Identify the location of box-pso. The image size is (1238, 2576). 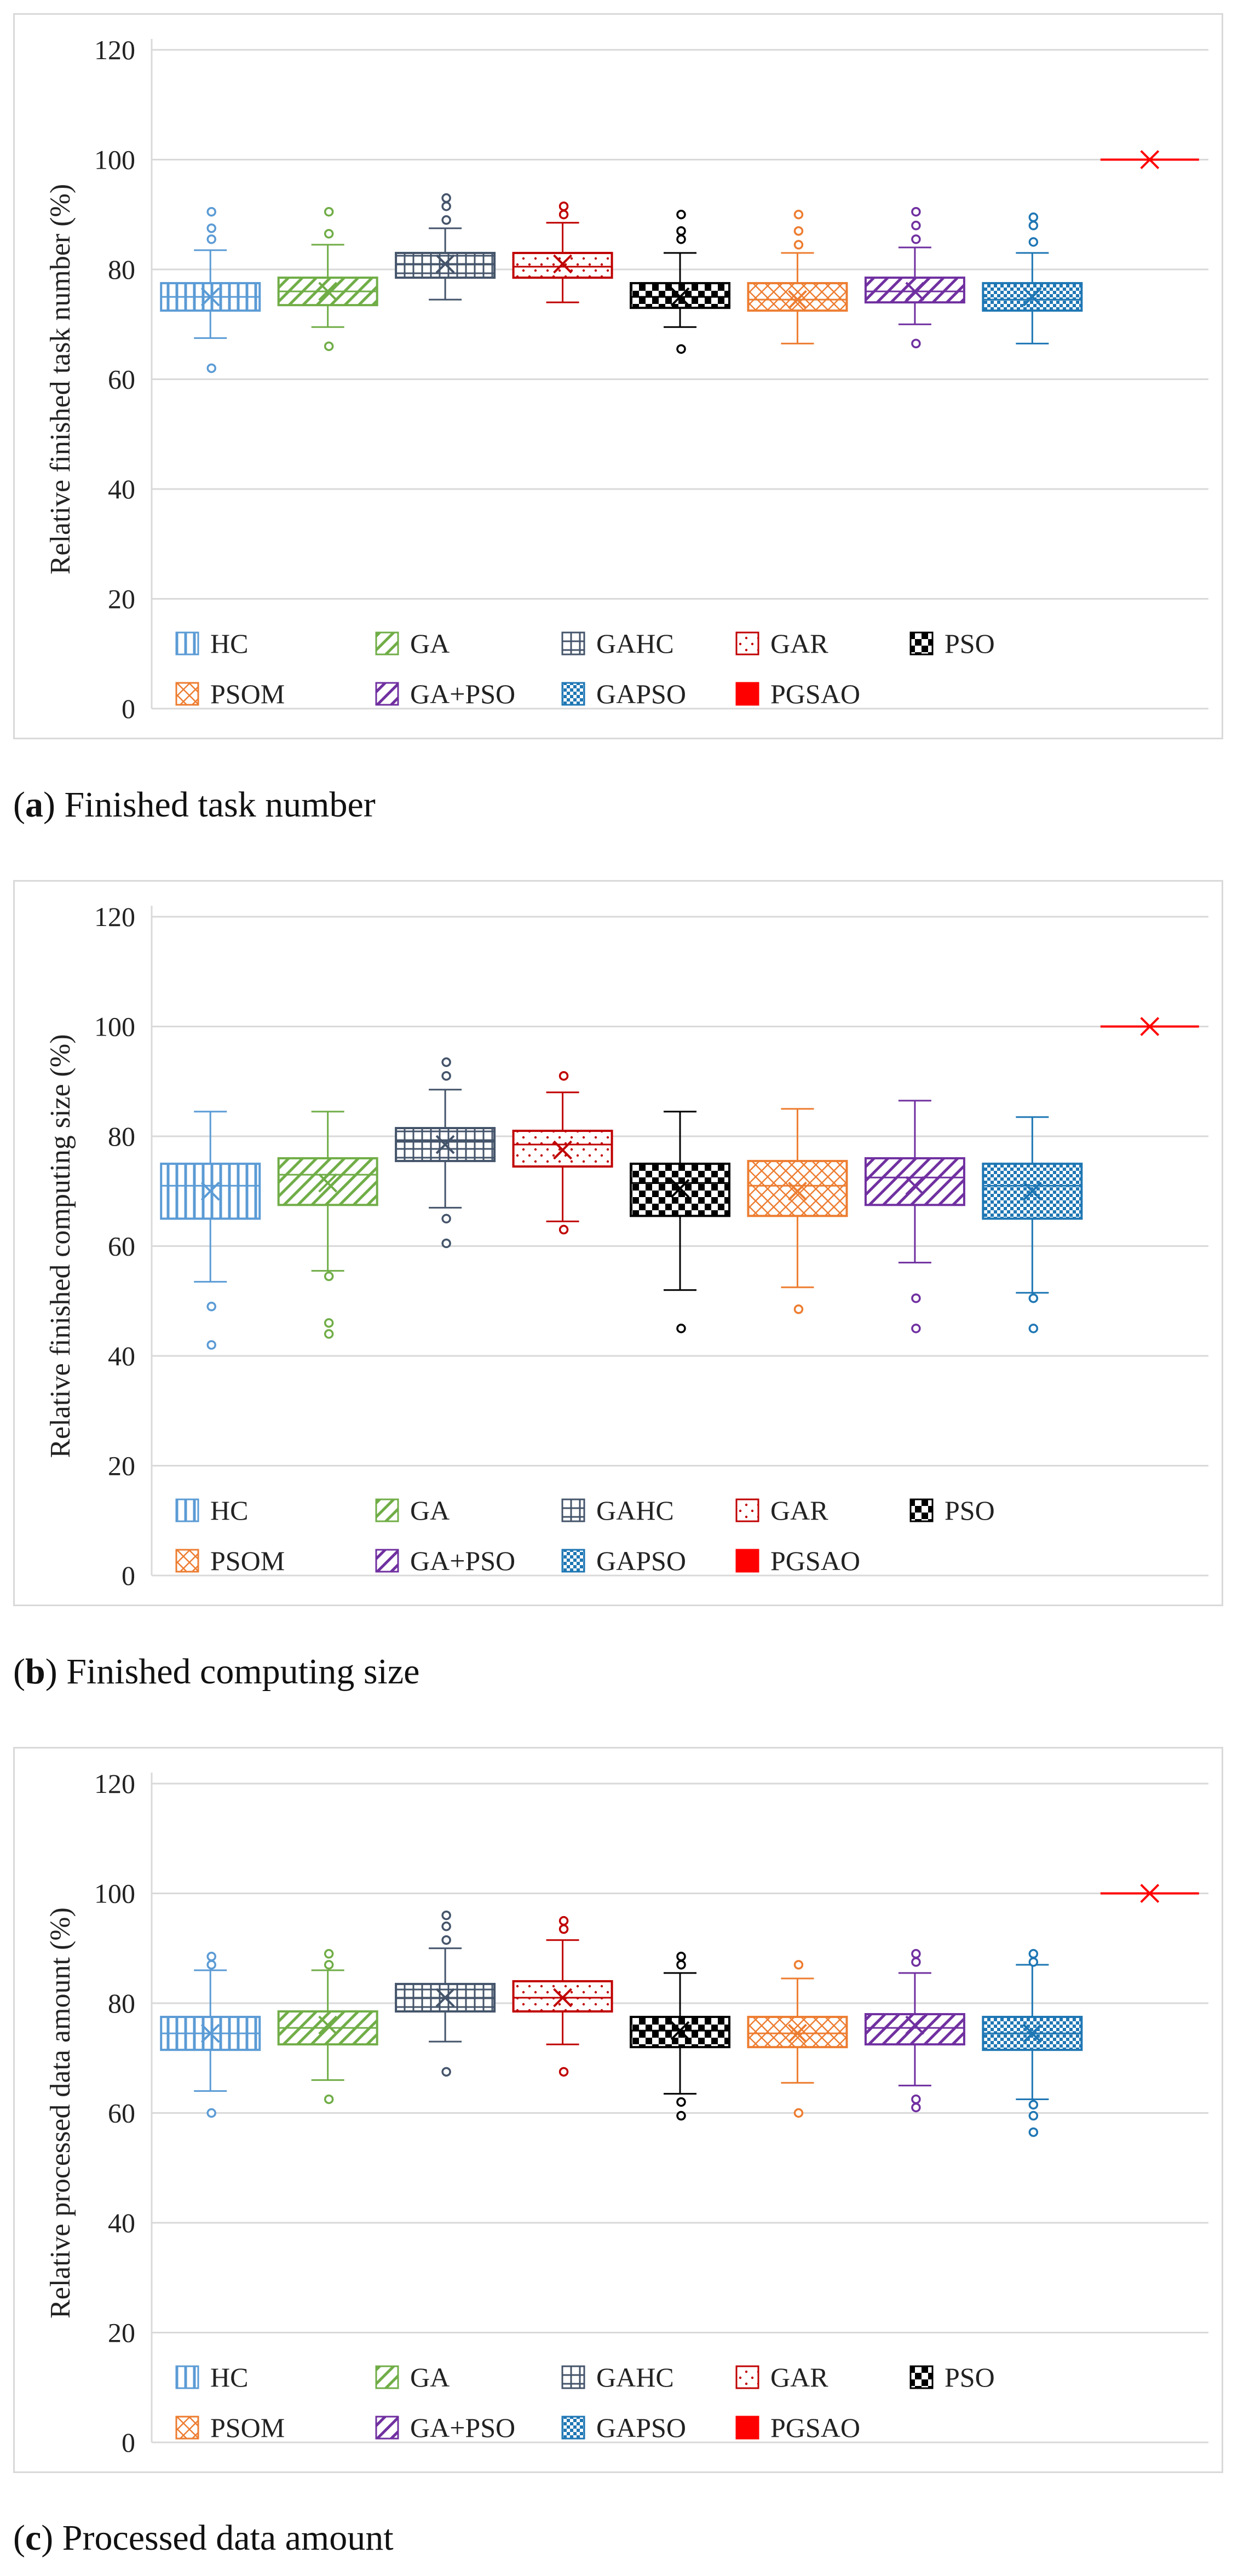
(680, 282).